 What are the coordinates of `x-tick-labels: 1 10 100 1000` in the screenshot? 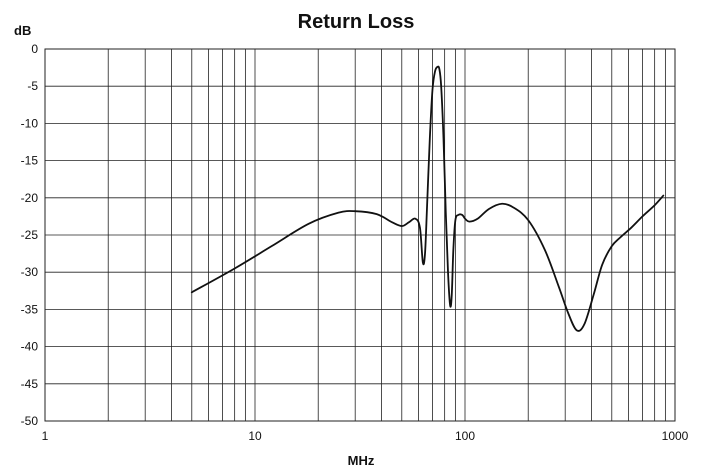 It's located at (365, 436).